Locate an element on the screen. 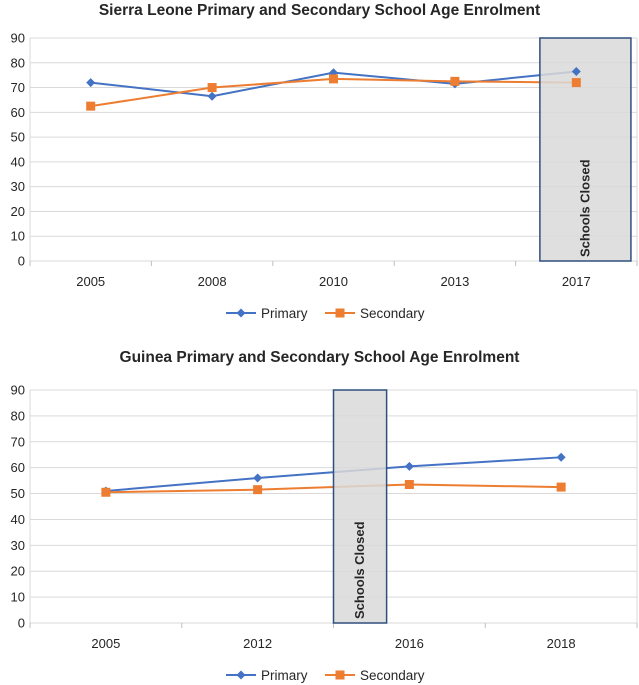 The width and height of the screenshot is (639, 685). x-tick-label: 2016 is located at coordinates (409, 643).